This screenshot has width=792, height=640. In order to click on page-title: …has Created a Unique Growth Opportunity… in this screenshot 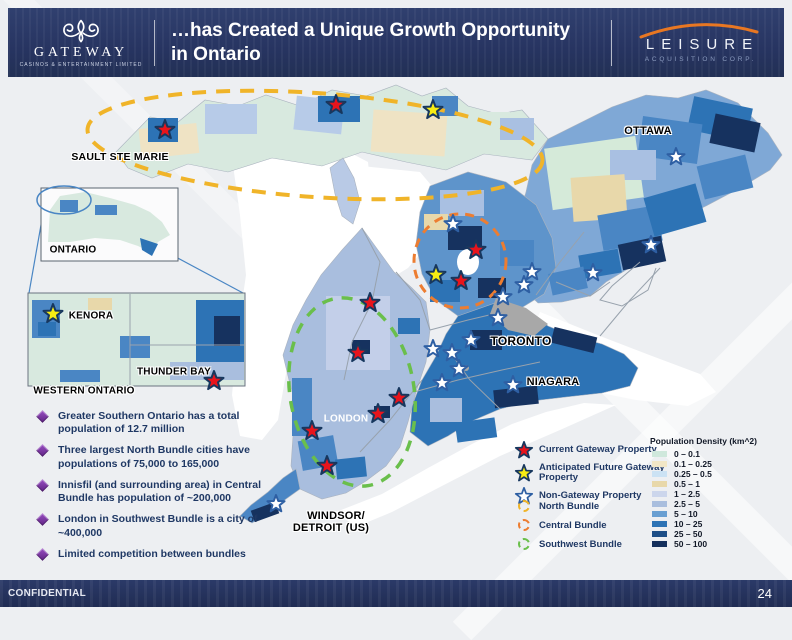, I will do `click(383, 42)`.